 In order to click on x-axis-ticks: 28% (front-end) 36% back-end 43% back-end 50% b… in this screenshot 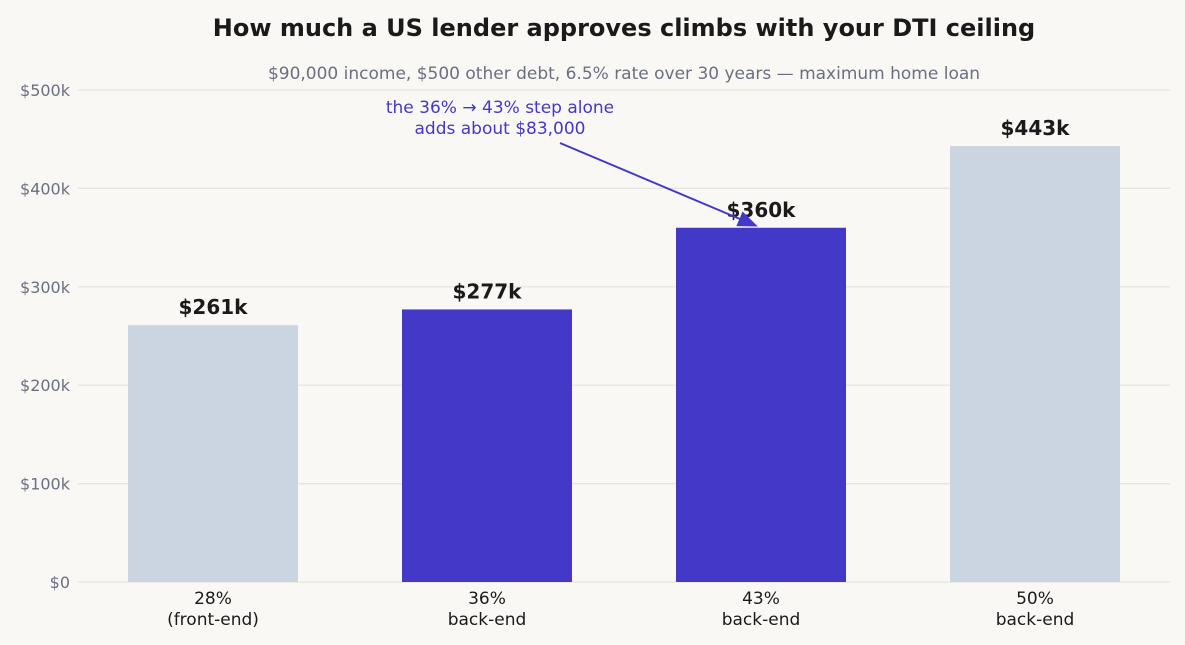, I will do `click(620, 609)`.